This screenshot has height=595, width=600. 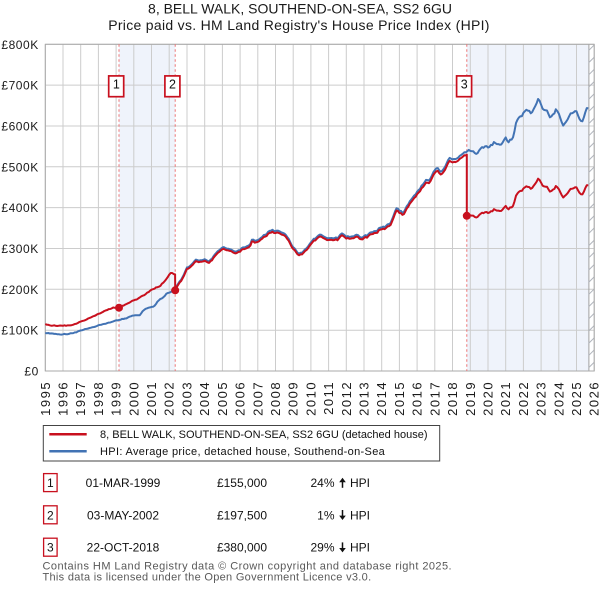 I want to click on svg-text: 2019, so click(x=470, y=398).